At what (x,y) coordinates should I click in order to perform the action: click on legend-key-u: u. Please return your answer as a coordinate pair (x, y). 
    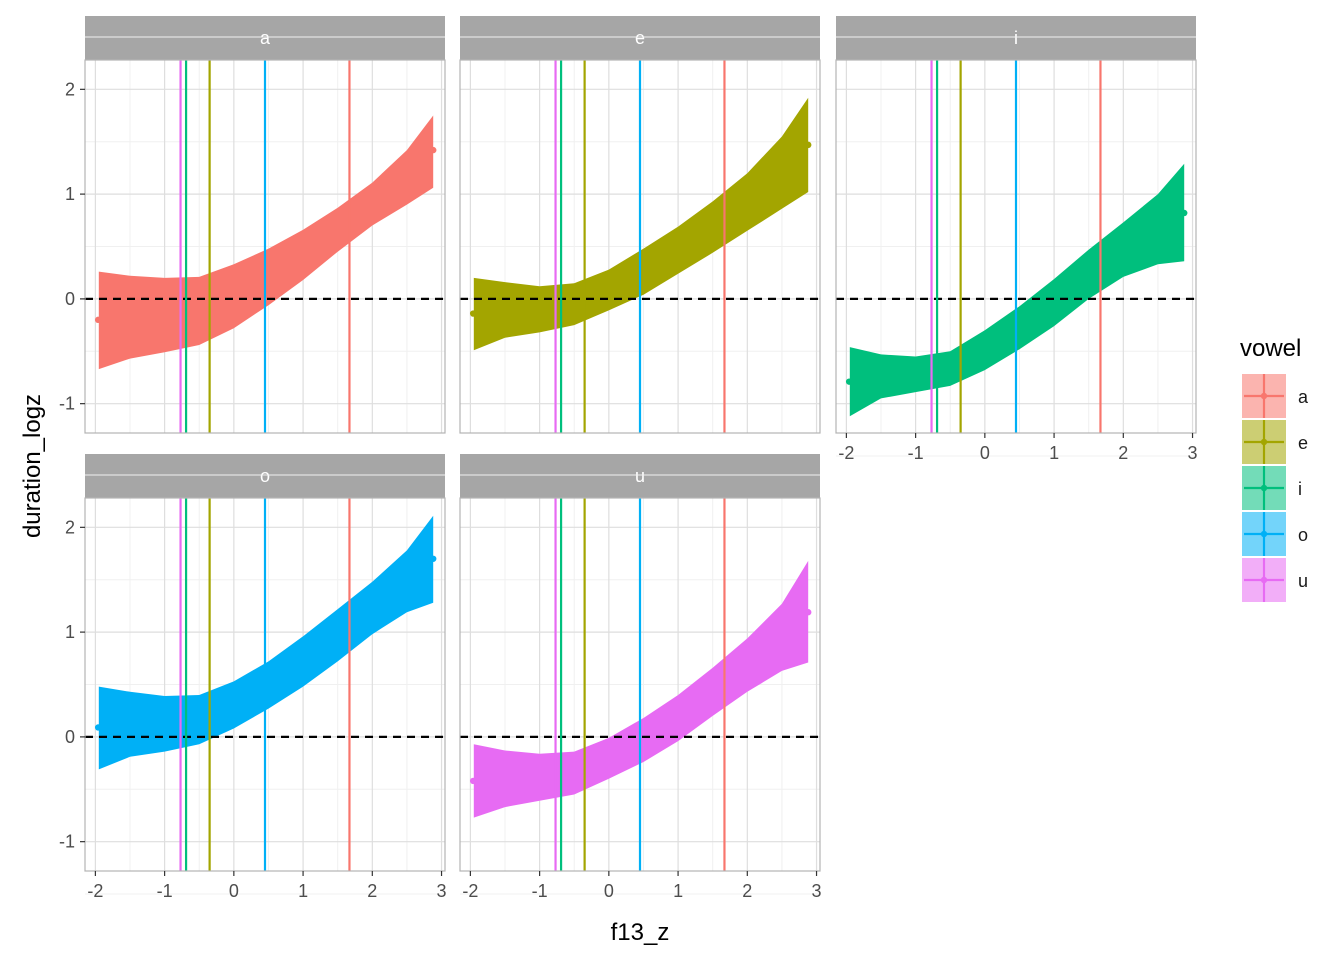
    Looking at the image, I should click on (1275, 580).